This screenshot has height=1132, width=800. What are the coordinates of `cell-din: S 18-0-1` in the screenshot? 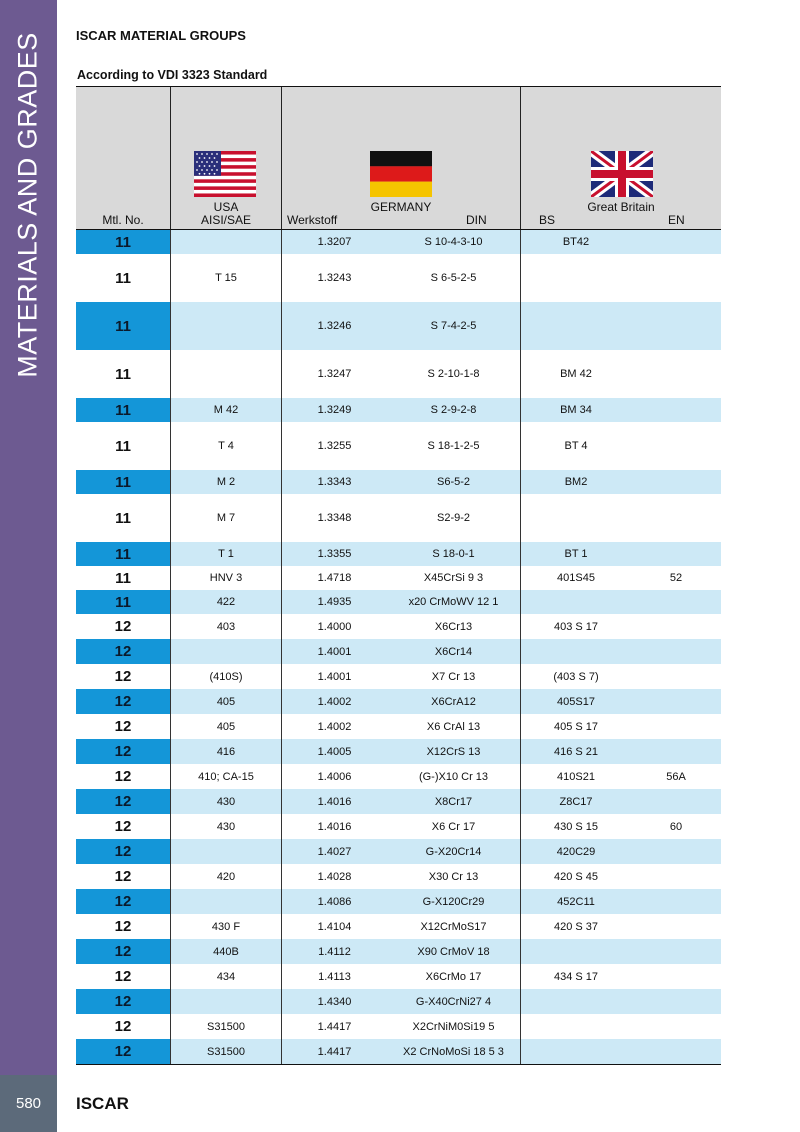 It's located at (453, 554).